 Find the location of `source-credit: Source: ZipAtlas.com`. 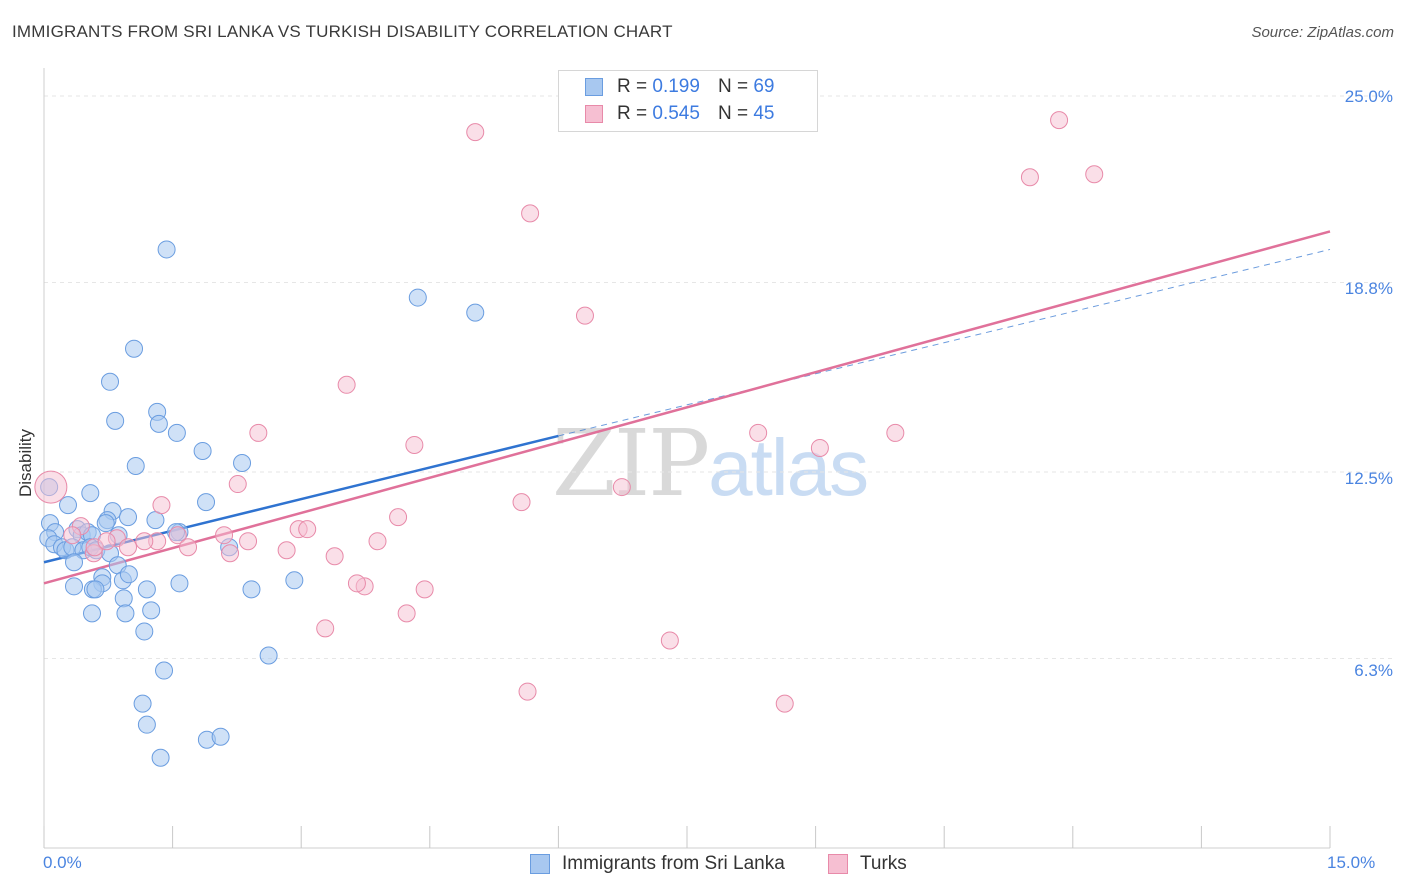

source-credit: Source: ZipAtlas.com is located at coordinates (1322, 32).